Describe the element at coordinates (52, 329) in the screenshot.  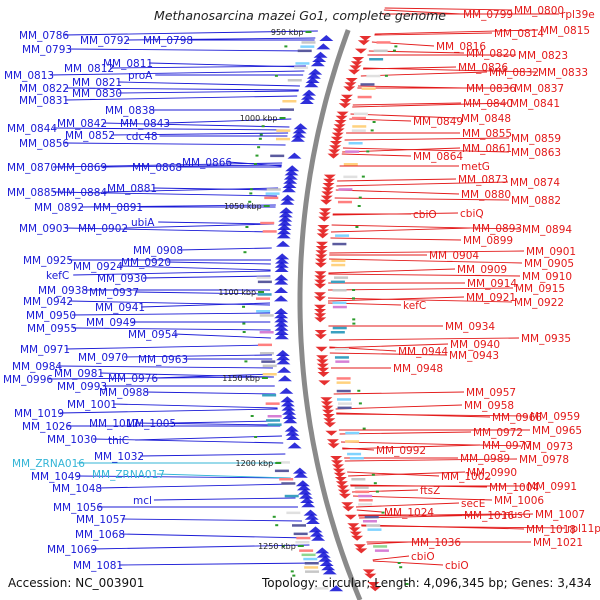
I see `gene-label-left: MM_0955` at that location.